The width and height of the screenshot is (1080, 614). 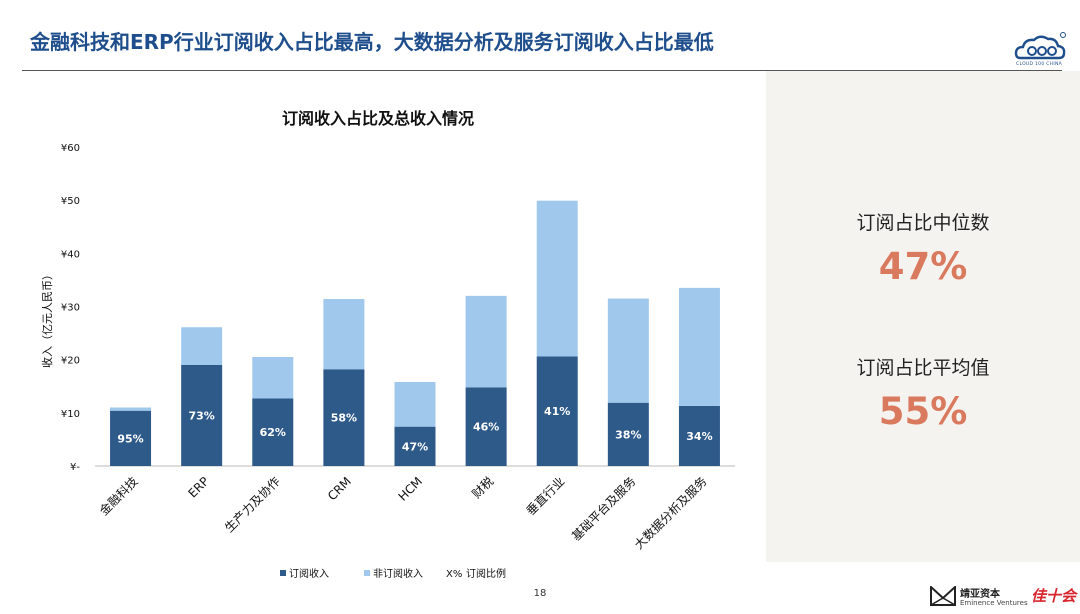 I want to click on page-number: 18, so click(x=540, y=593).